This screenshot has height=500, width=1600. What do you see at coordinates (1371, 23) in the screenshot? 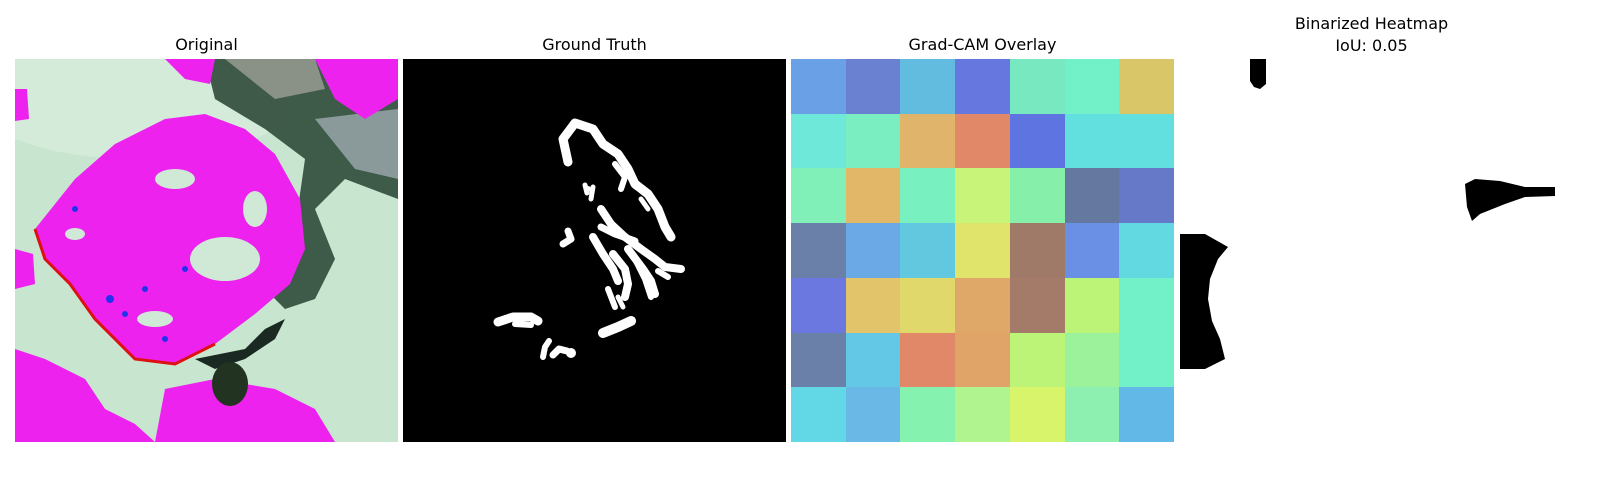
I see `panel-title: Binarized Heatmap` at bounding box center [1371, 23].